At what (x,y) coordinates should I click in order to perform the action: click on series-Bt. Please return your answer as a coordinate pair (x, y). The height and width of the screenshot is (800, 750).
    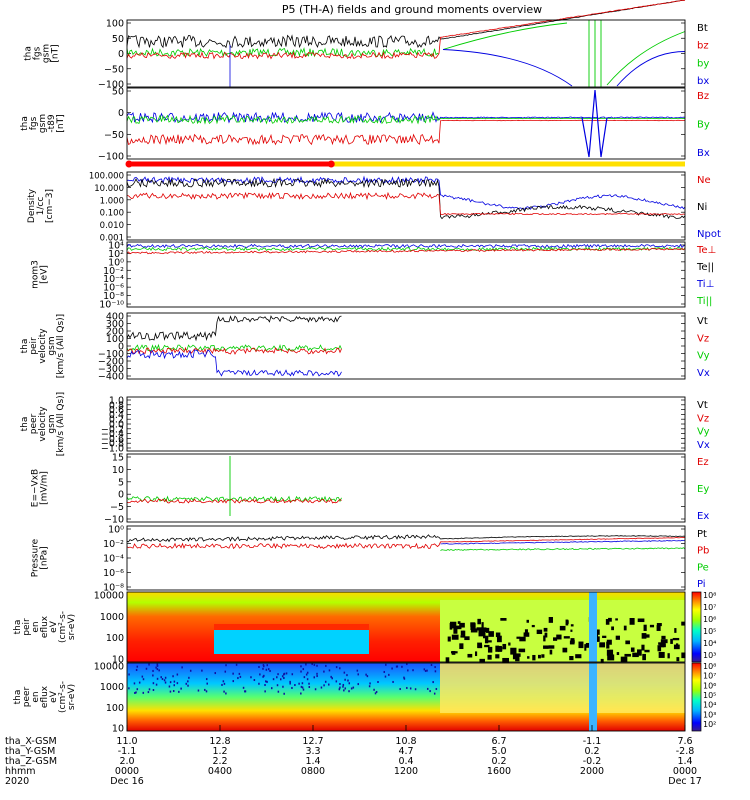
    Looking at the image, I should click on (406, 24).